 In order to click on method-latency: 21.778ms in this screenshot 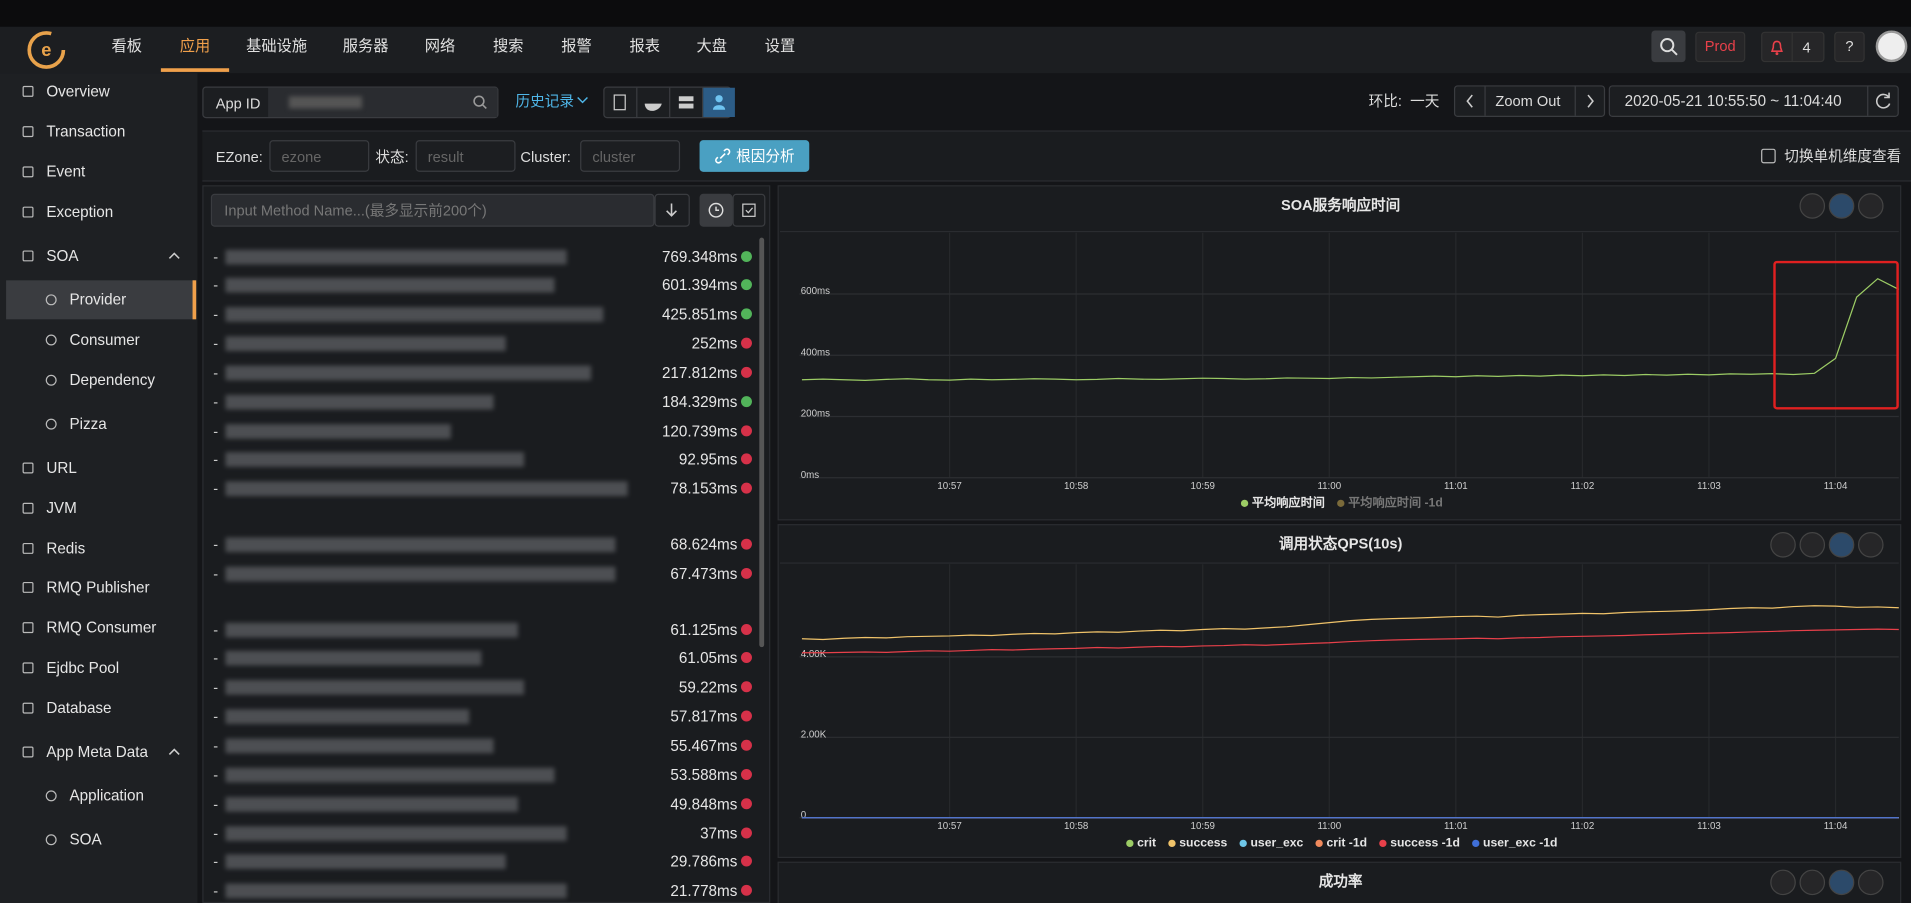, I will do `click(704, 891)`.